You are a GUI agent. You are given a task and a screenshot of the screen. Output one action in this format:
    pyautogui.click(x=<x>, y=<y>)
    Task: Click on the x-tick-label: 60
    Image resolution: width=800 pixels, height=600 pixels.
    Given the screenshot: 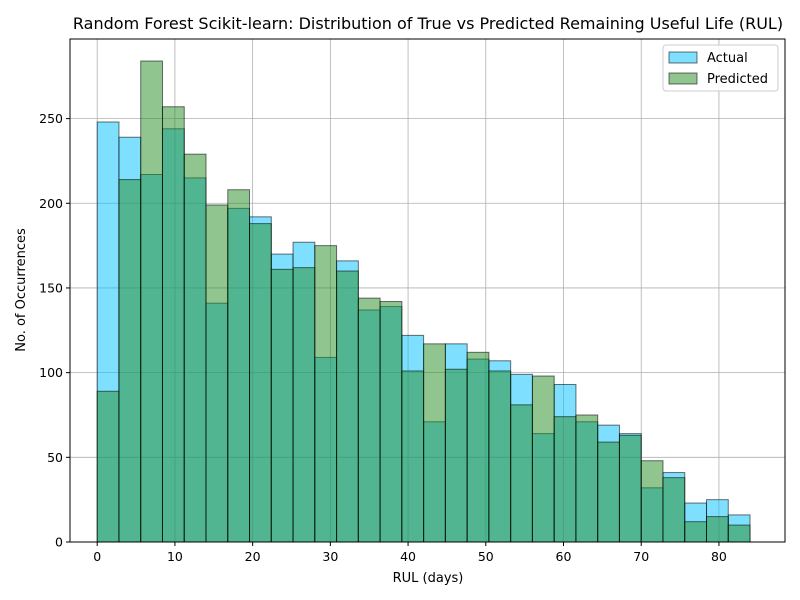 What is the action you would take?
    pyautogui.click(x=564, y=556)
    